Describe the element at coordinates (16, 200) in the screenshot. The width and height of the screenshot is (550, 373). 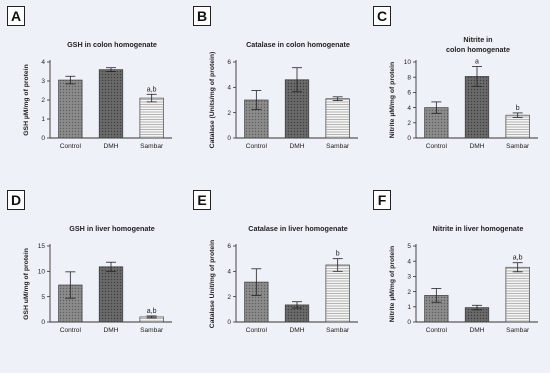
I see `panel-letter-d: D` at that location.